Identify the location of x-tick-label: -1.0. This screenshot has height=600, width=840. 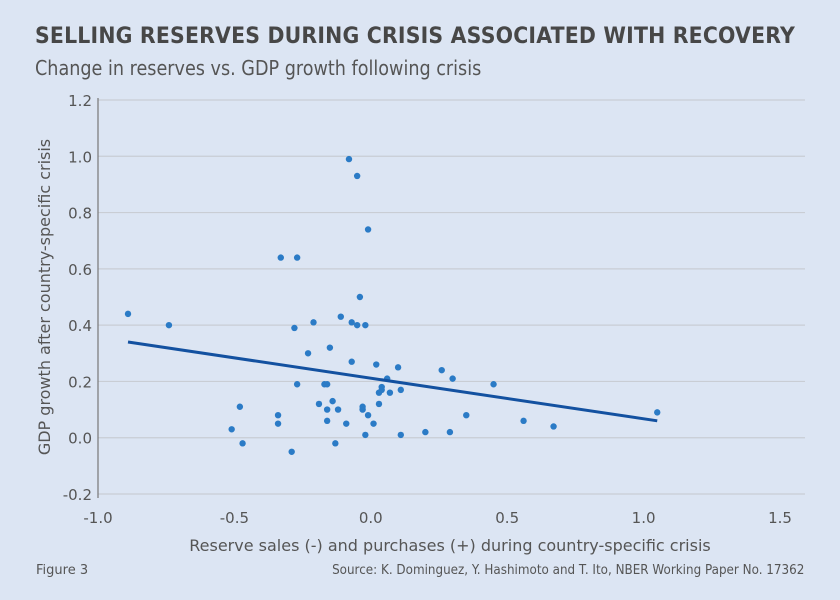
(97, 518).